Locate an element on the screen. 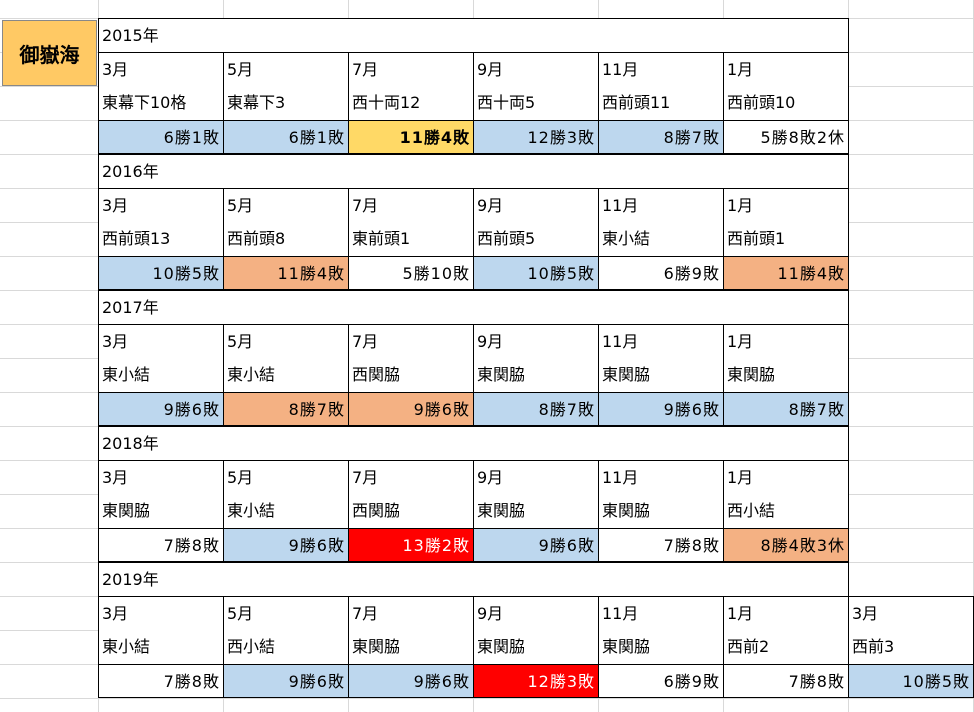 The width and height of the screenshot is (974, 712). year-cell: 2018年 is located at coordinates (473, 443).